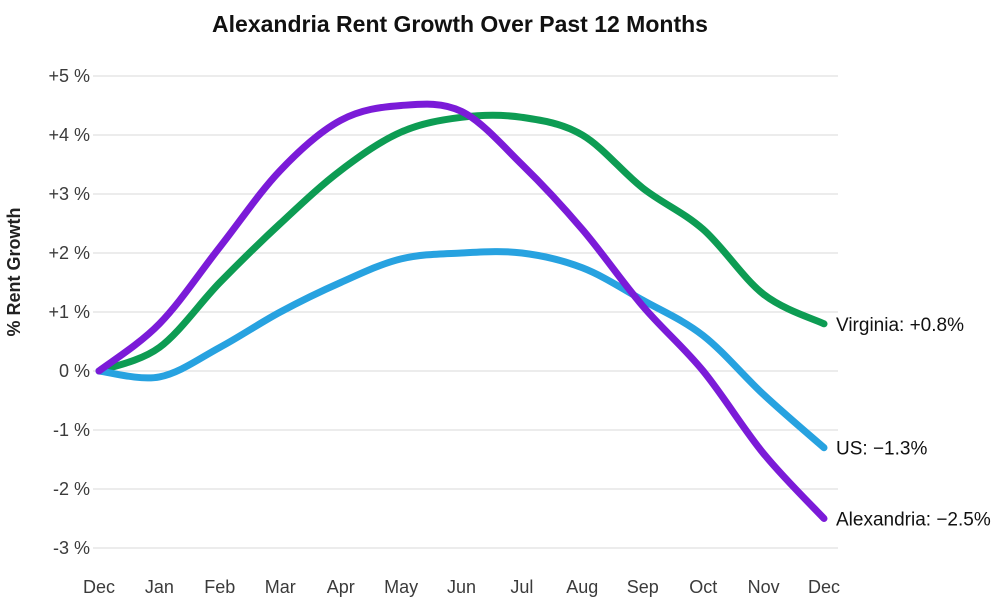 The height and width of the screenshot is (601, 1000). What do you see at coordinates (14, 272) in the screenshot?
I see `y-axis-title: % Rent Growth` at bounding box center [14, 272].